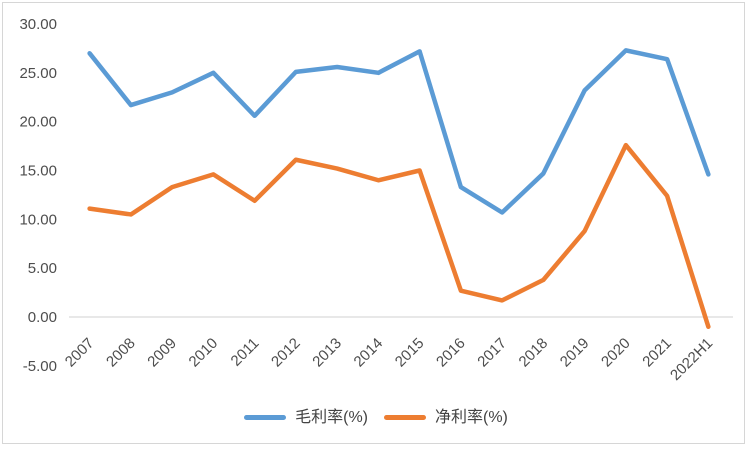 This screenshot has height=452, width=752. I want to click on y-tick-label: 10.00, so click(38, 219).